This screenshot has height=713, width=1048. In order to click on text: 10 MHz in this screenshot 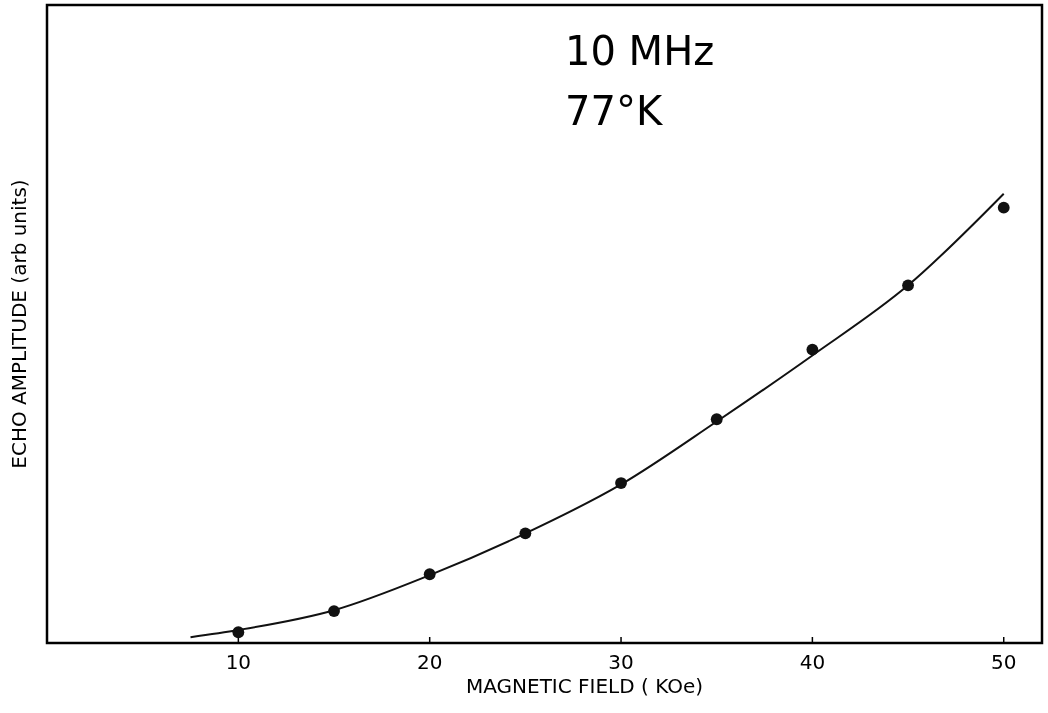, I will do `click(640, 51)`.